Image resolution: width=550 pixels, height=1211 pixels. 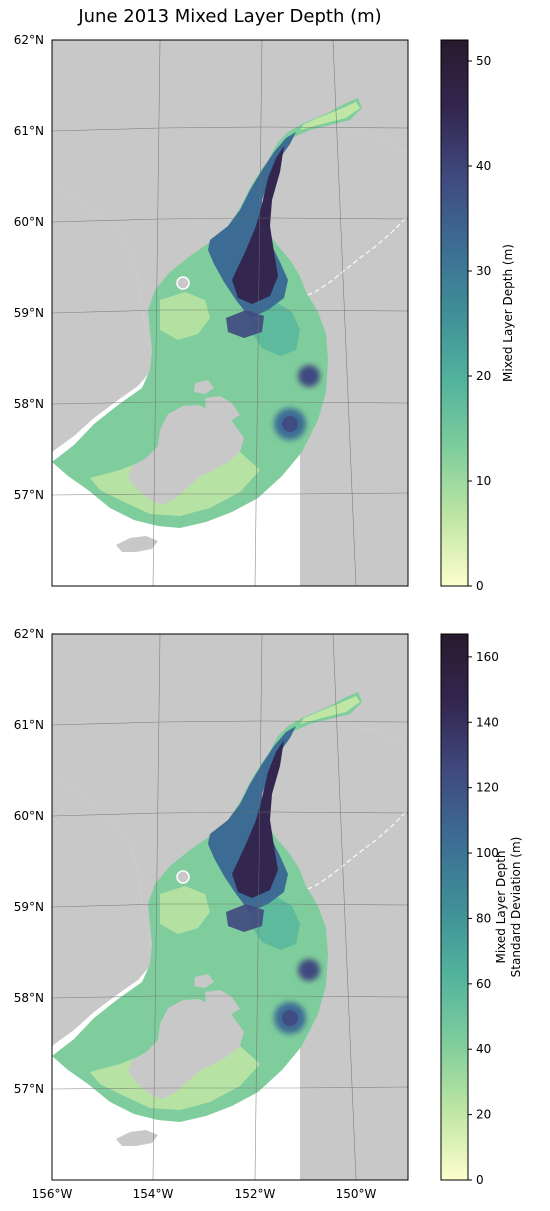 What do you see at coordinates (153, 1194) in the screenshot?
I see `lon-label-154w: 154°W` at bounding box center [153, 1194].